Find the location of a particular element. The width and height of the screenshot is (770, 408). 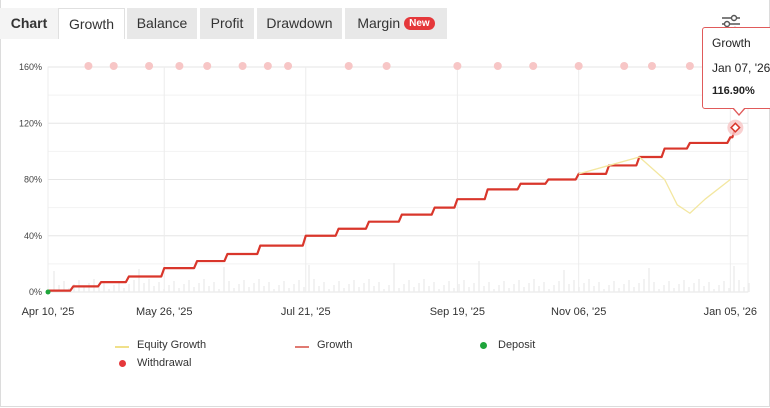

new-badge: New is located at coordinates (419, 23).